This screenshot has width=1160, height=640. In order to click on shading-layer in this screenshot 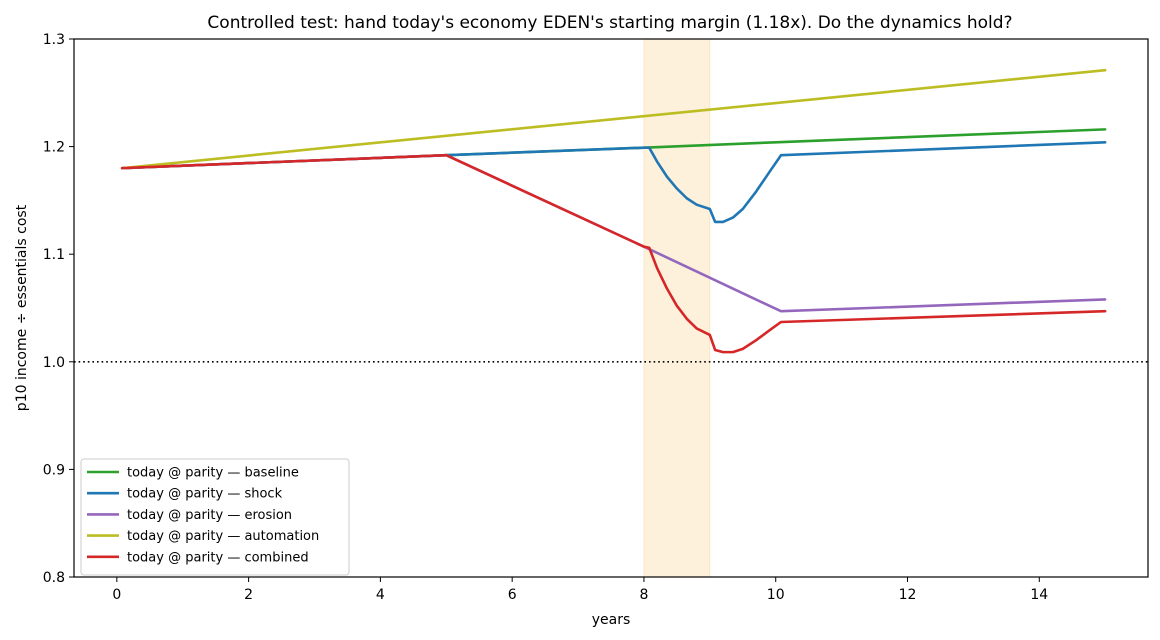, I will do `click(677, 308)`.